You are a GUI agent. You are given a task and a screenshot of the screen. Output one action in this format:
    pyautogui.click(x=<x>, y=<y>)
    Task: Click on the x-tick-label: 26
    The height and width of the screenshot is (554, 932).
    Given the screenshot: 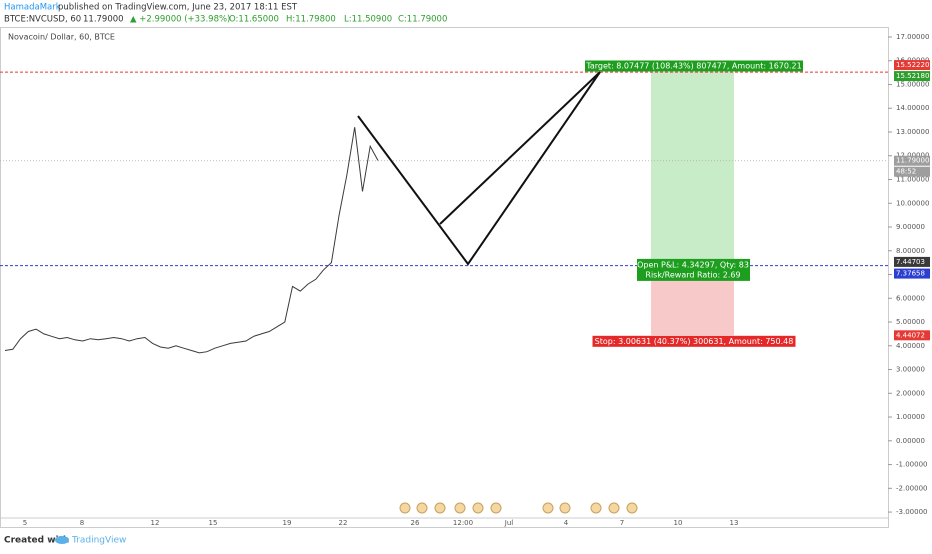 What is the action you would take?
    pyautogui.click(x=415, y=523)
    